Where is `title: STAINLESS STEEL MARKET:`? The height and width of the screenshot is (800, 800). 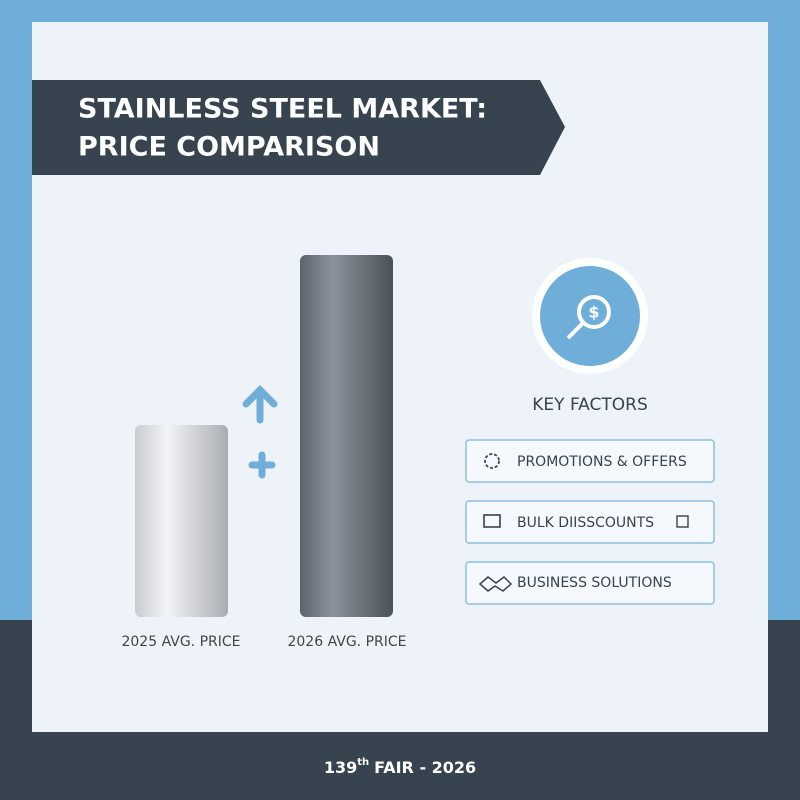
title: STAINLESS STEEL MARKET: is located at coordinates (282, 109).